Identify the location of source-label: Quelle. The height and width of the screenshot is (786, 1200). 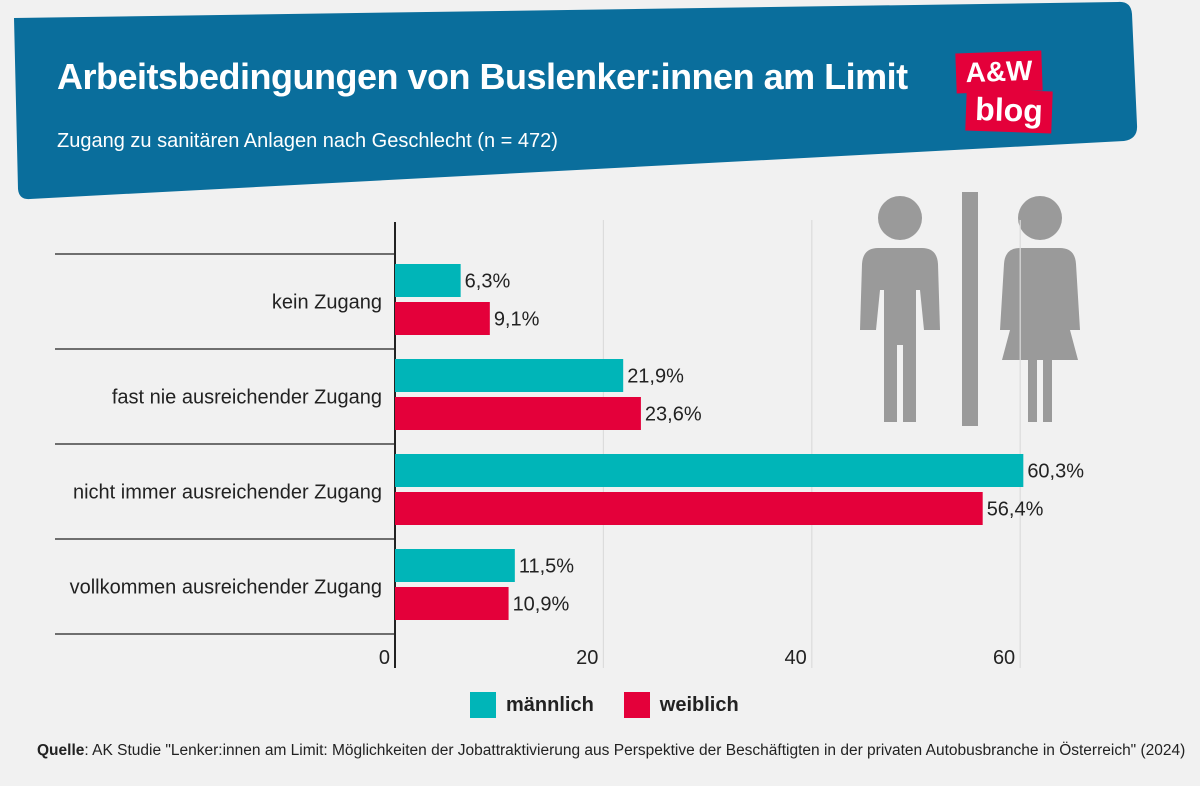
(61, 750).